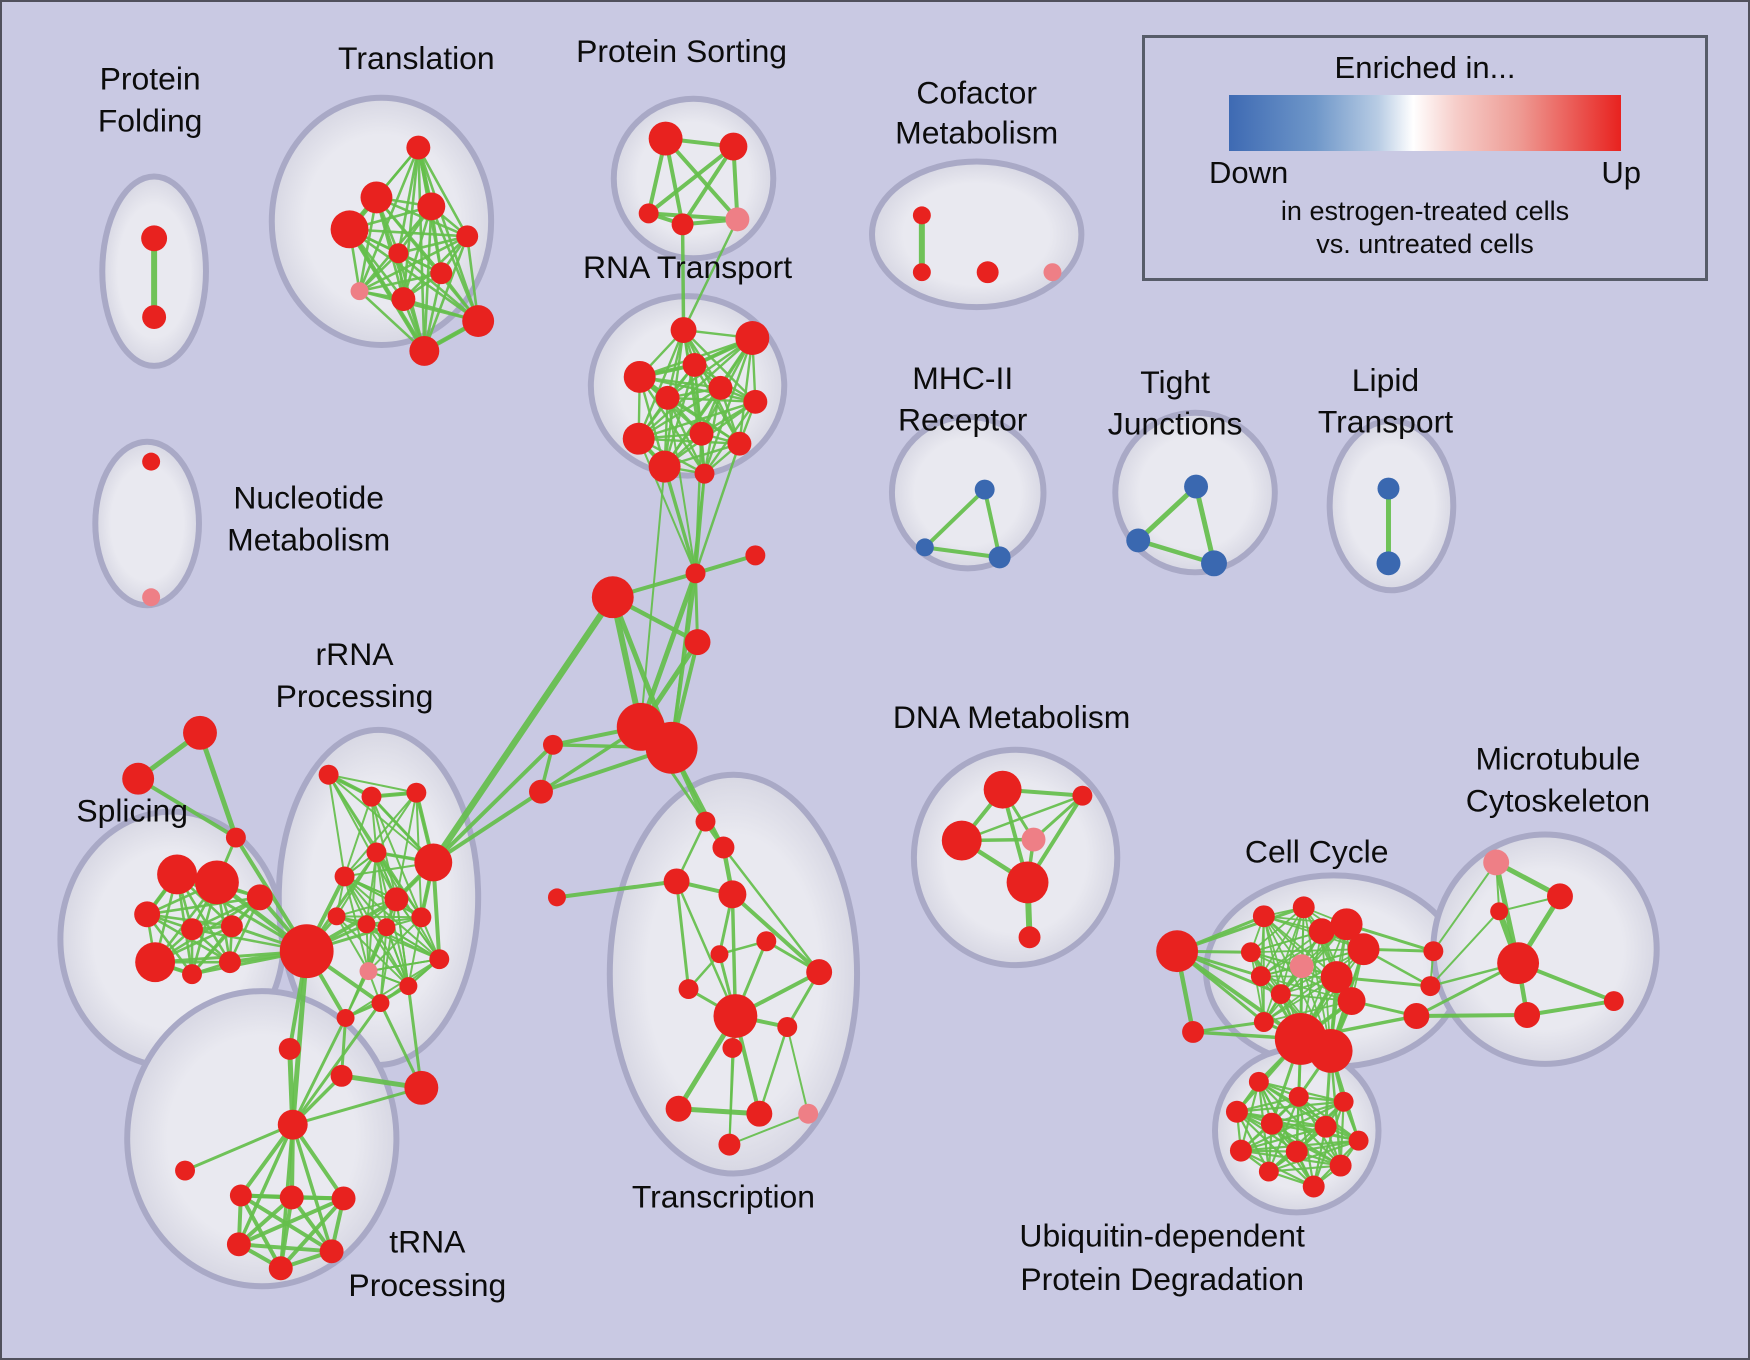  Describe the element at coordinates (1621, 172) in the screenshot. I see `legend-up-label: Up` at that location.